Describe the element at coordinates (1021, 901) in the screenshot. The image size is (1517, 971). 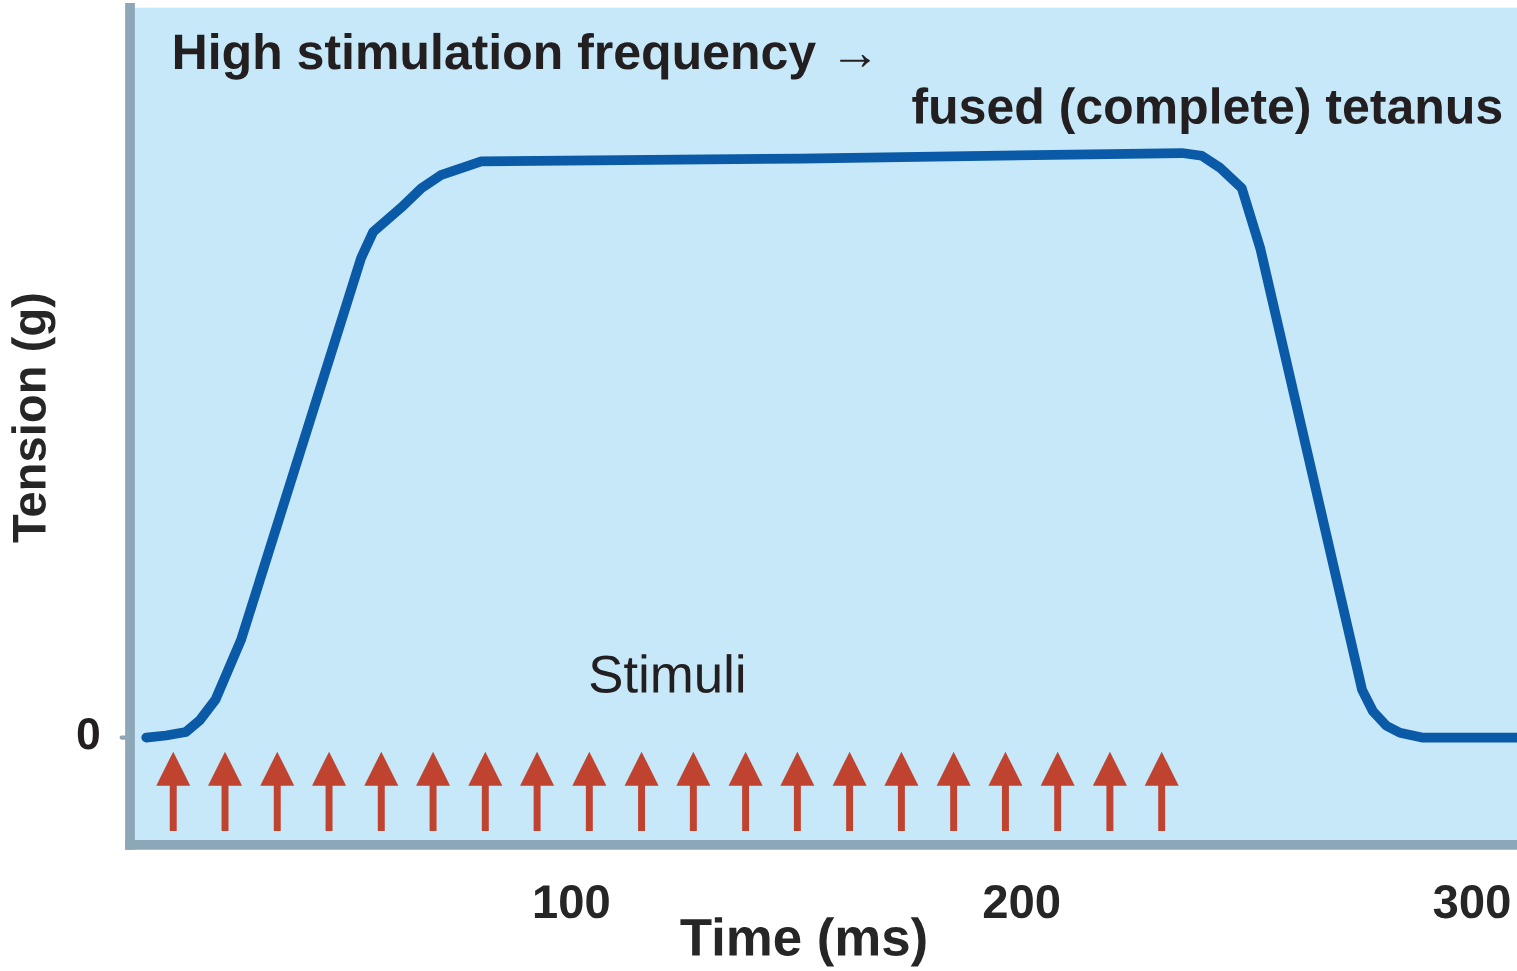
I see `x-tick-label: 200` at that location.